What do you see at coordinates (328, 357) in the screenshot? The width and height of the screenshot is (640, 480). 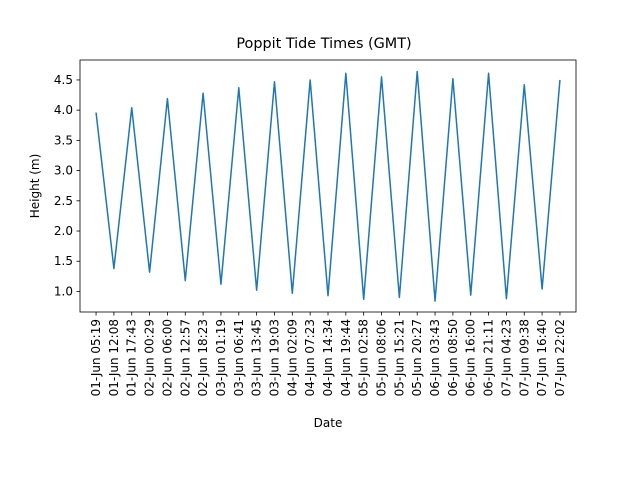 I see `x-tick-label: 04-Jun 14:34` at bounding box center [328, 357].